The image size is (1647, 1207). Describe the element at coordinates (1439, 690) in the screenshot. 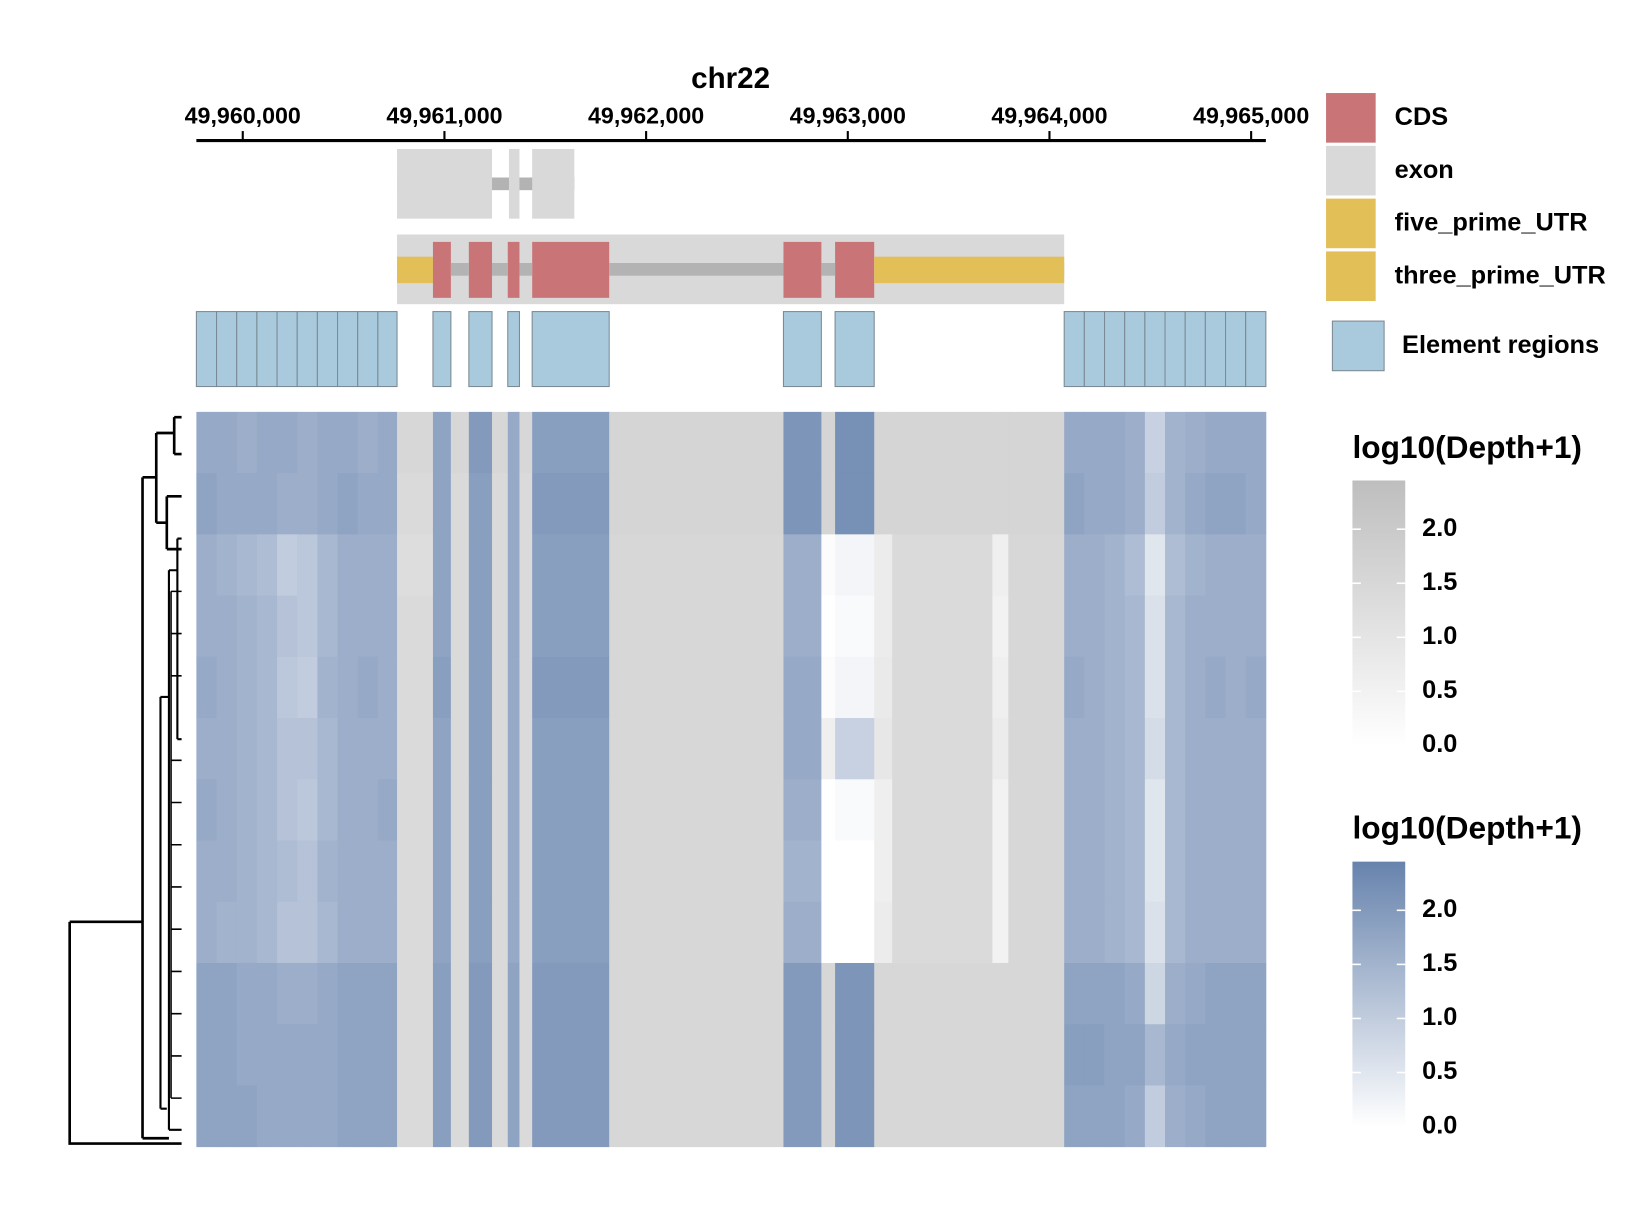

I see `colorbar-tick-label: 0.5` at that location.